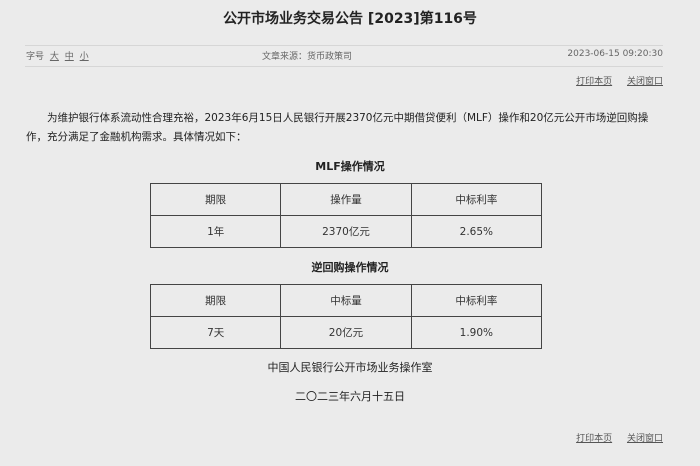 The image size is (700, 466). Describe the element at coordinates (215, 231) in the screenshot. I see `cell: 1年` at that location.